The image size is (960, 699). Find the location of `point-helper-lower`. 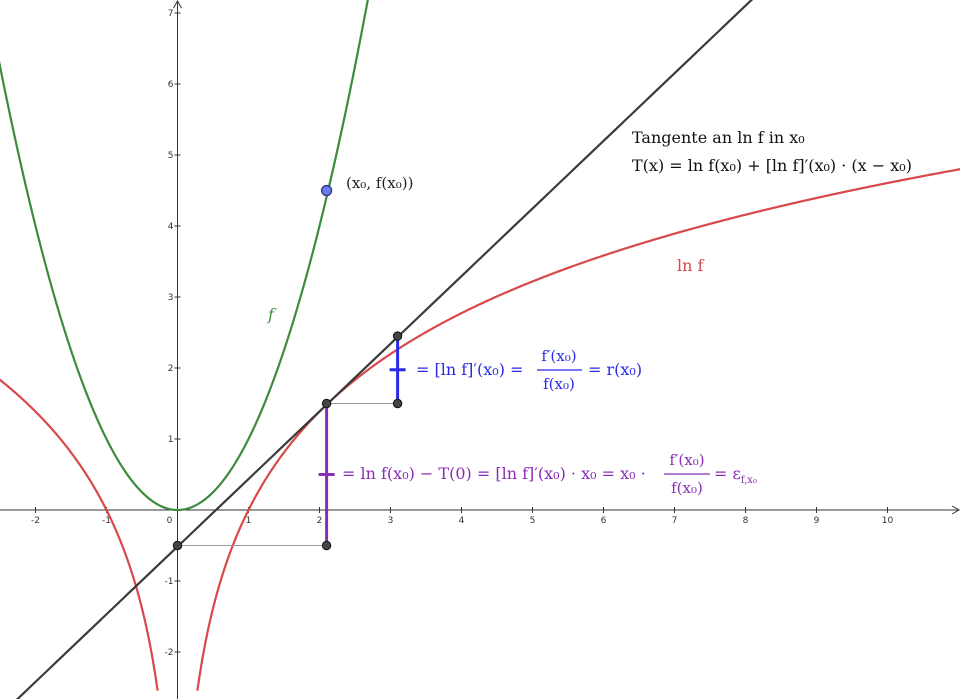

point-helper-lower is located at coordinates (326, 545).